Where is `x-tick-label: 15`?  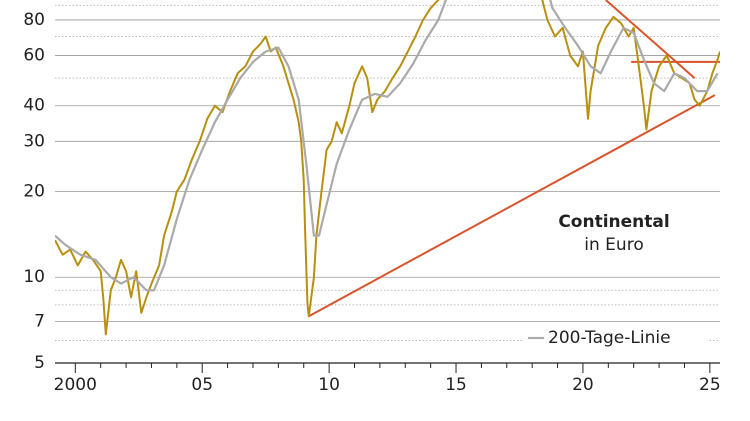
x-tick-label: 15 is located at coordinates (456, 385).